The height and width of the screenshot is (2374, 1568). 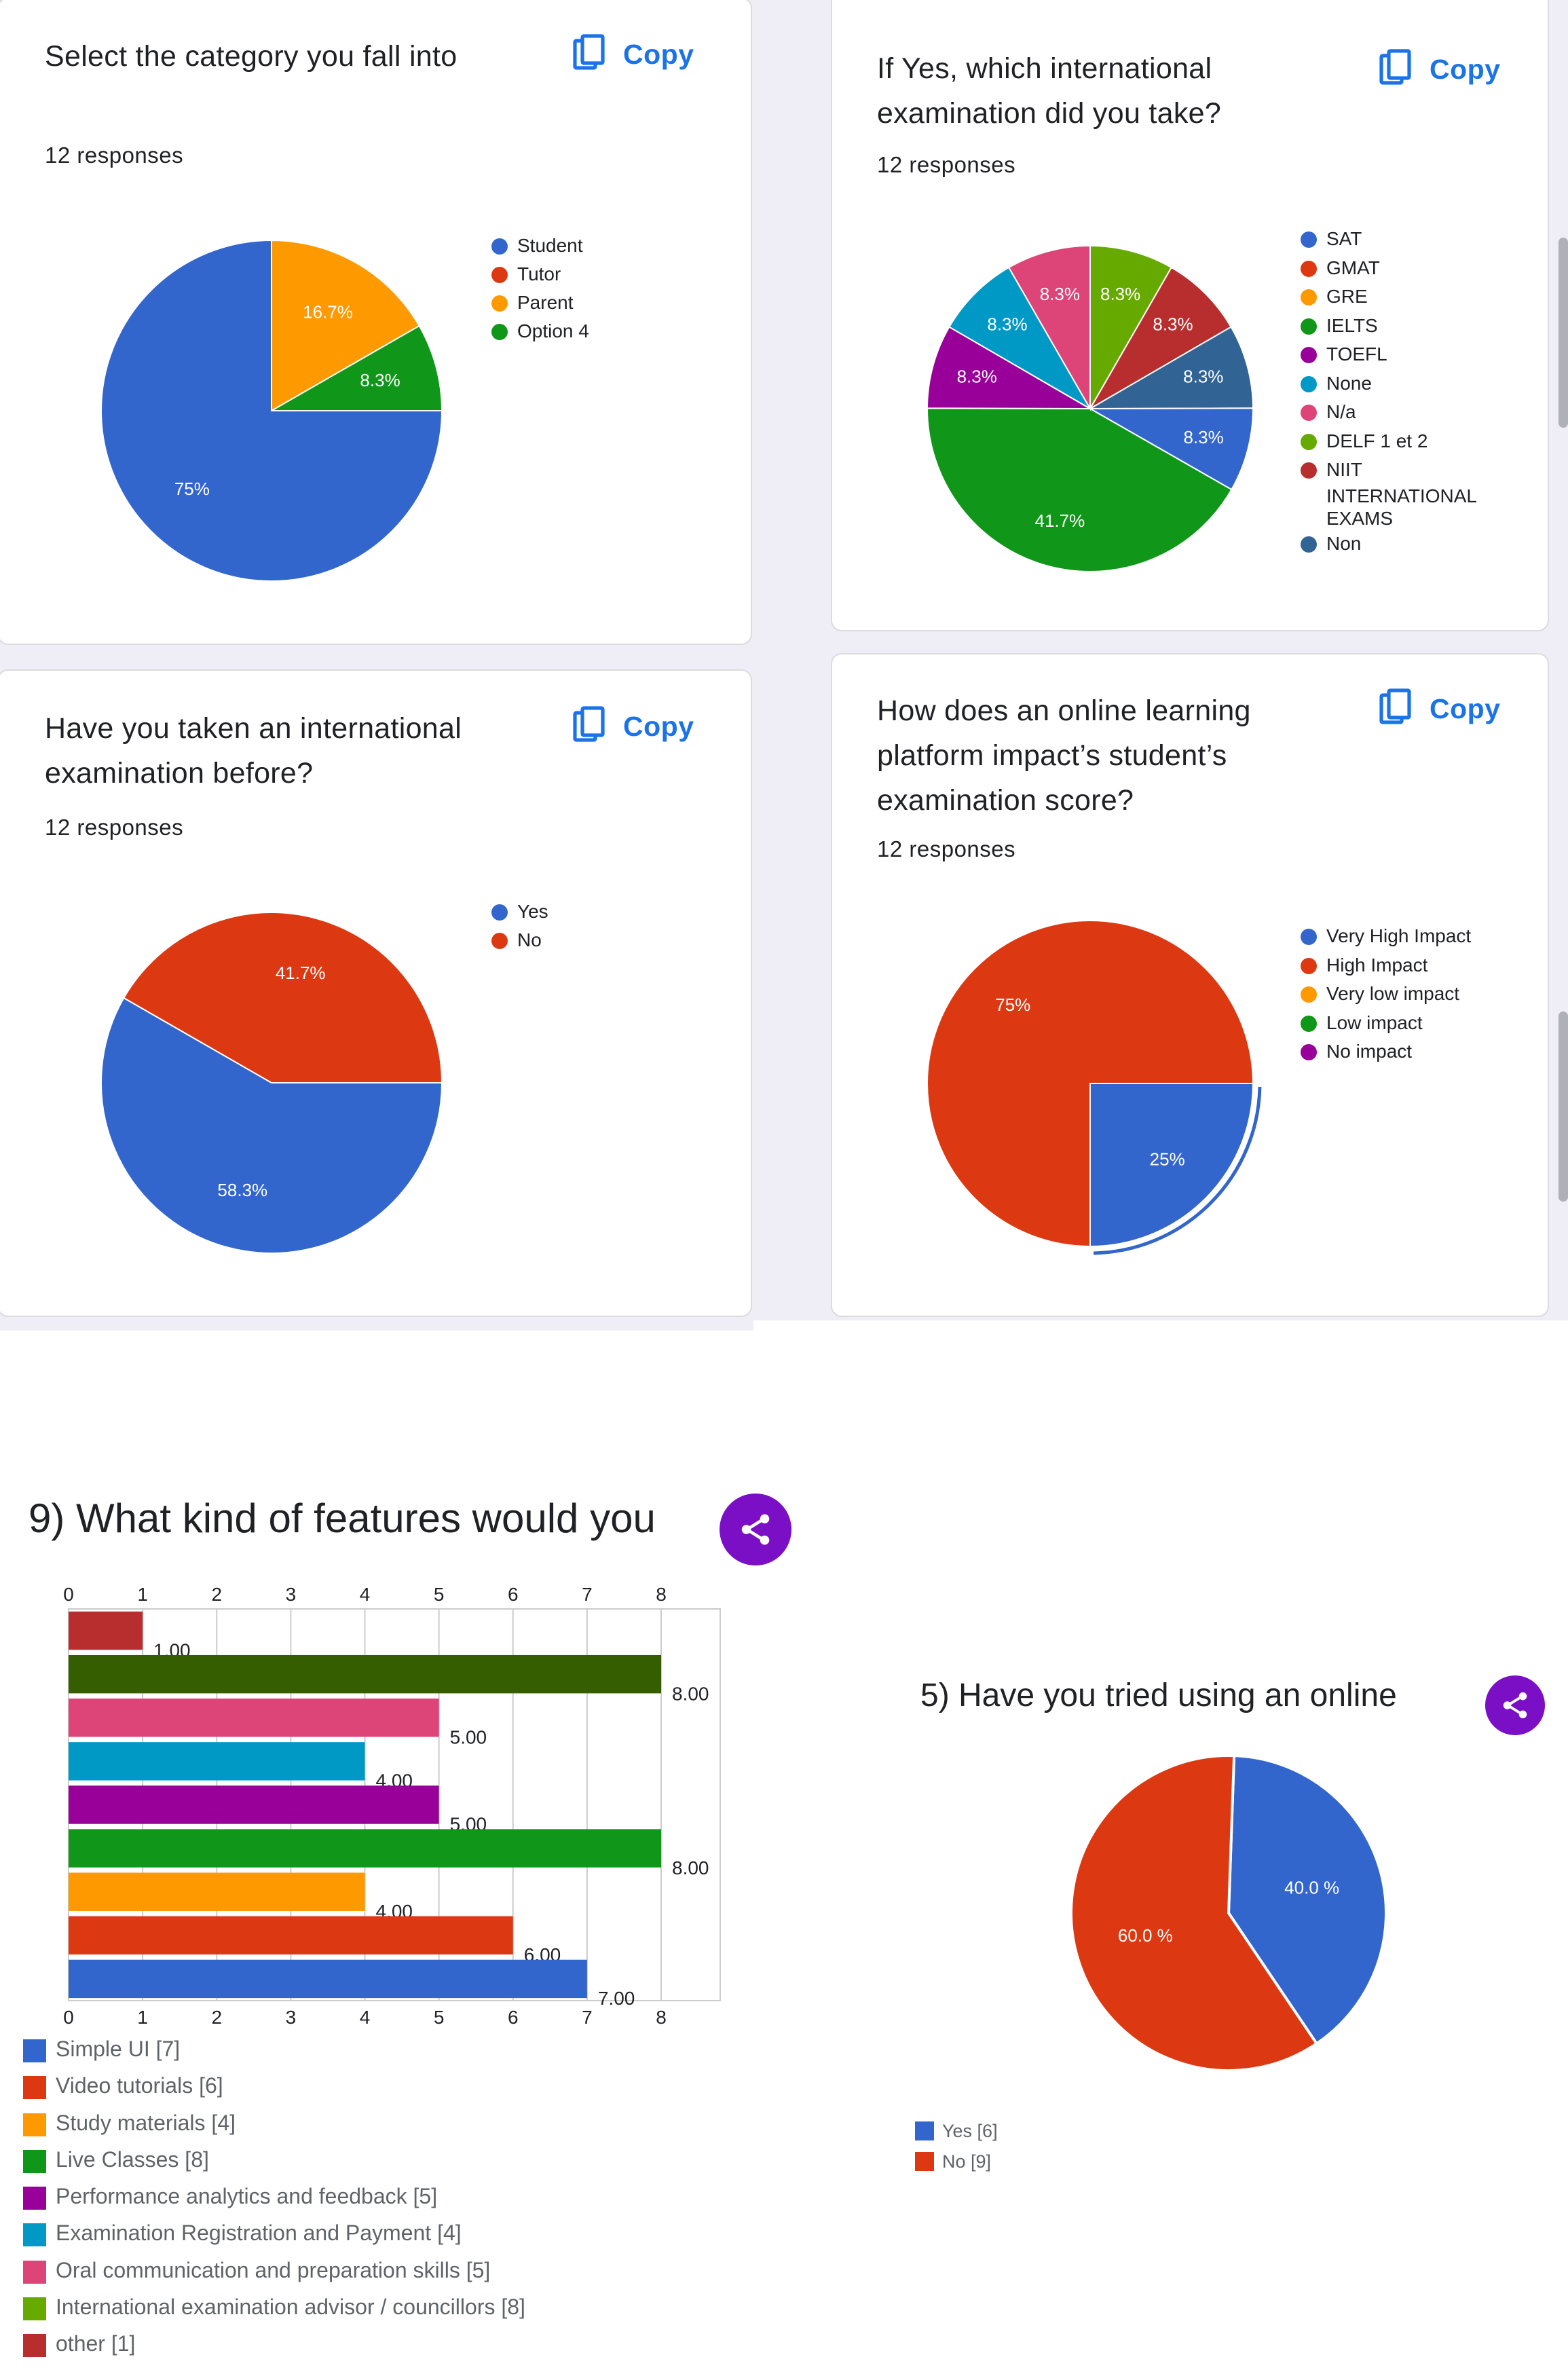 What do you see at coordinates (1515, 1705) in the screenshot?
I see `share-button-q5` at bounding box center [1515, 1705].